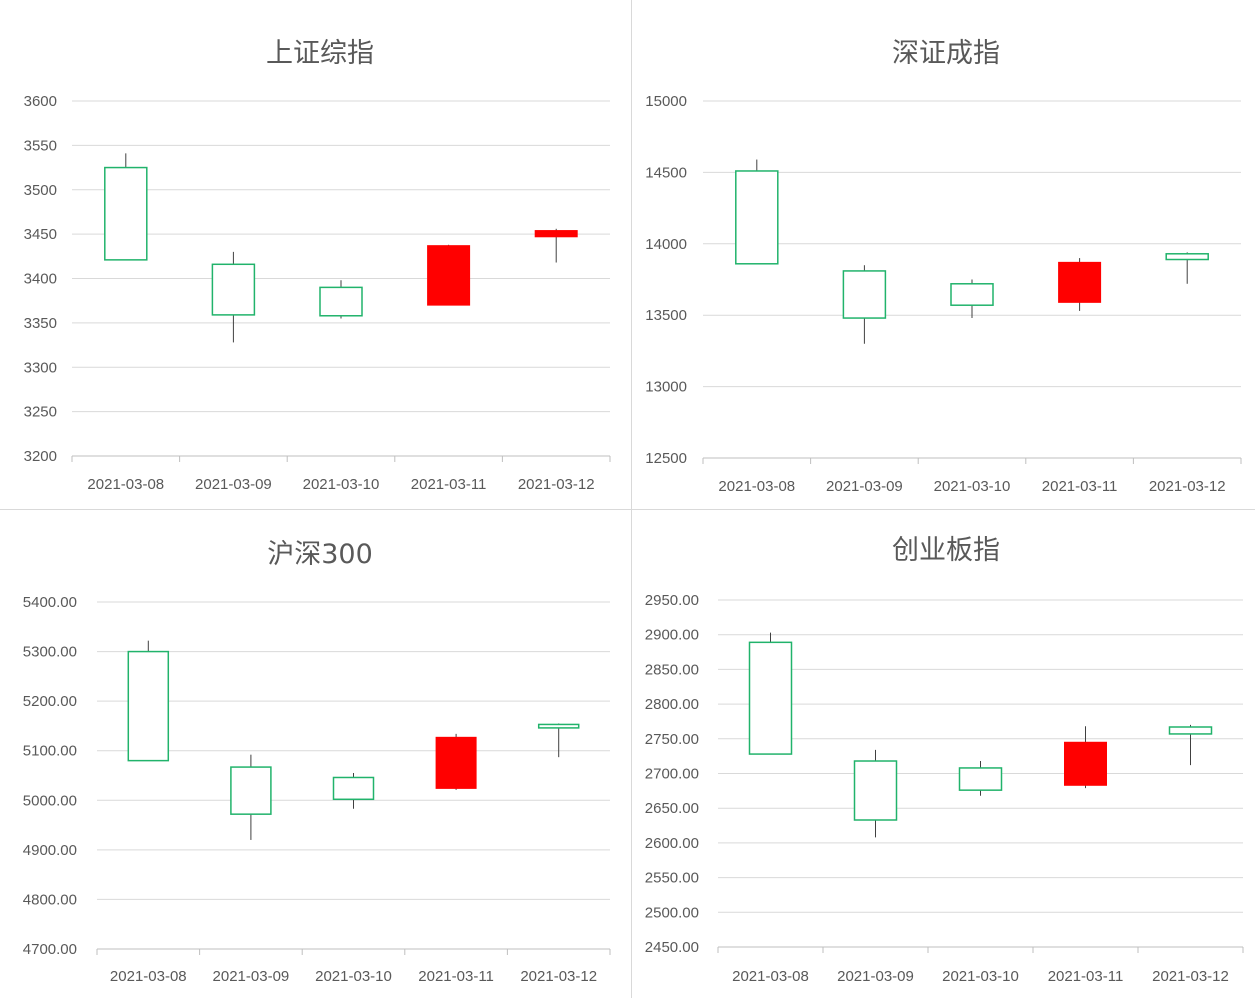  What do you see at coordinates (672, 635) in the screenshot?
I see `y-tick-label: 2900.00` at bounding box center [672, 635].